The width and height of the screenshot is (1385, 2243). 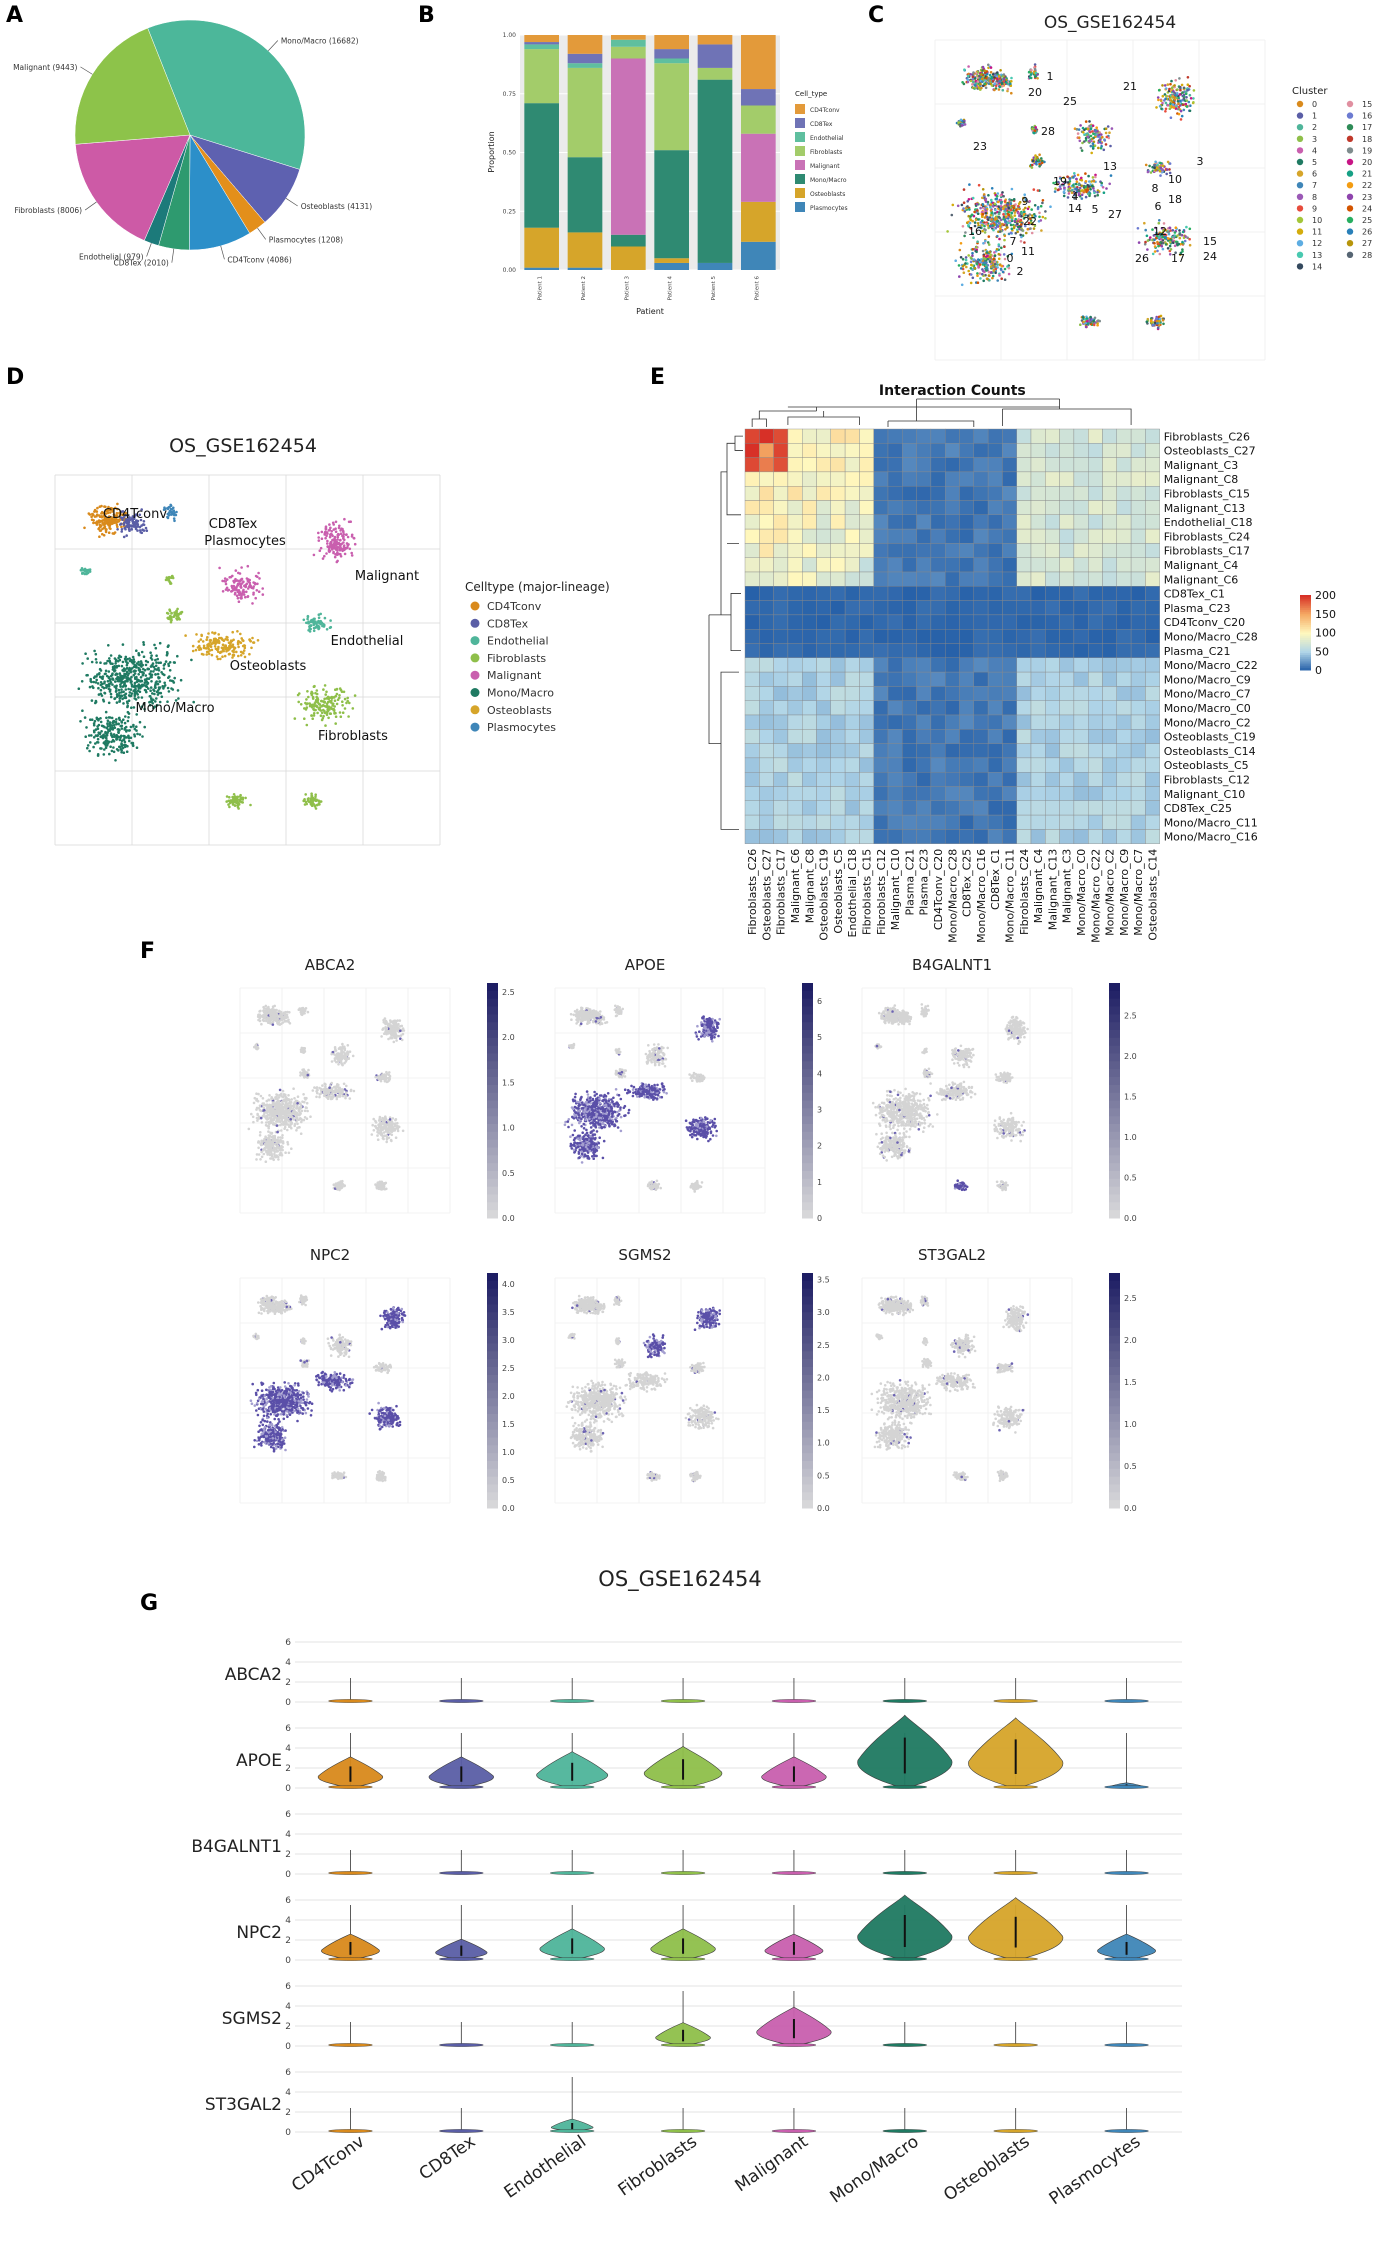 I want to click on row-label: Mono/Macro_C7, so click(x=1207, y=694).